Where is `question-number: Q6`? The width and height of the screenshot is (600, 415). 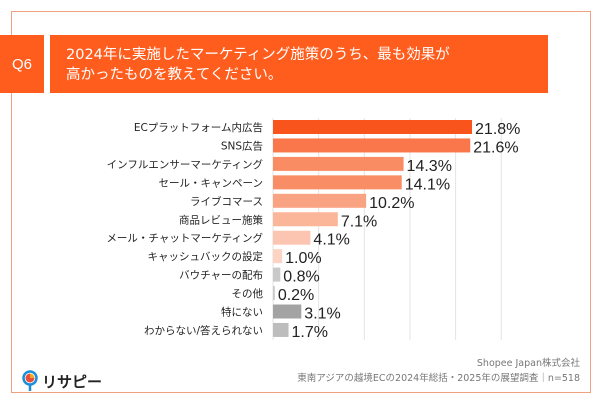
question-number: Q6 is located at coordinates (22, 64).